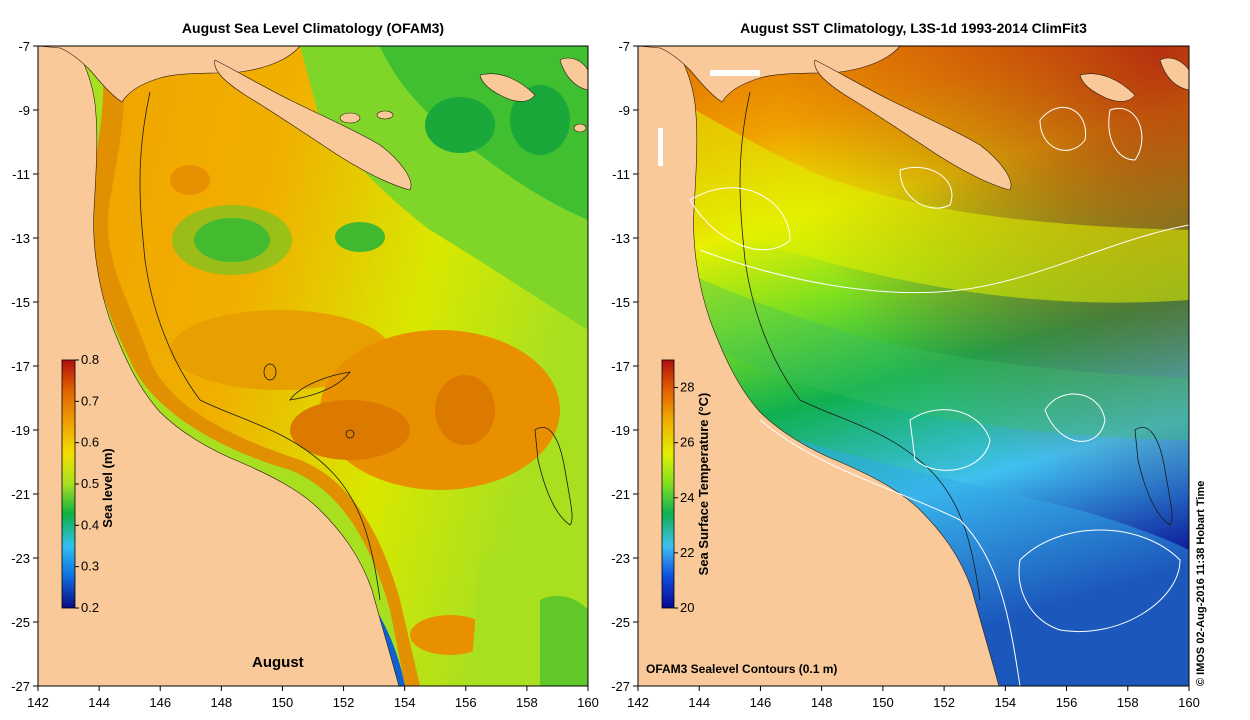  I want to click on colorbar-tick-label: 0.6, so click(90, 442).